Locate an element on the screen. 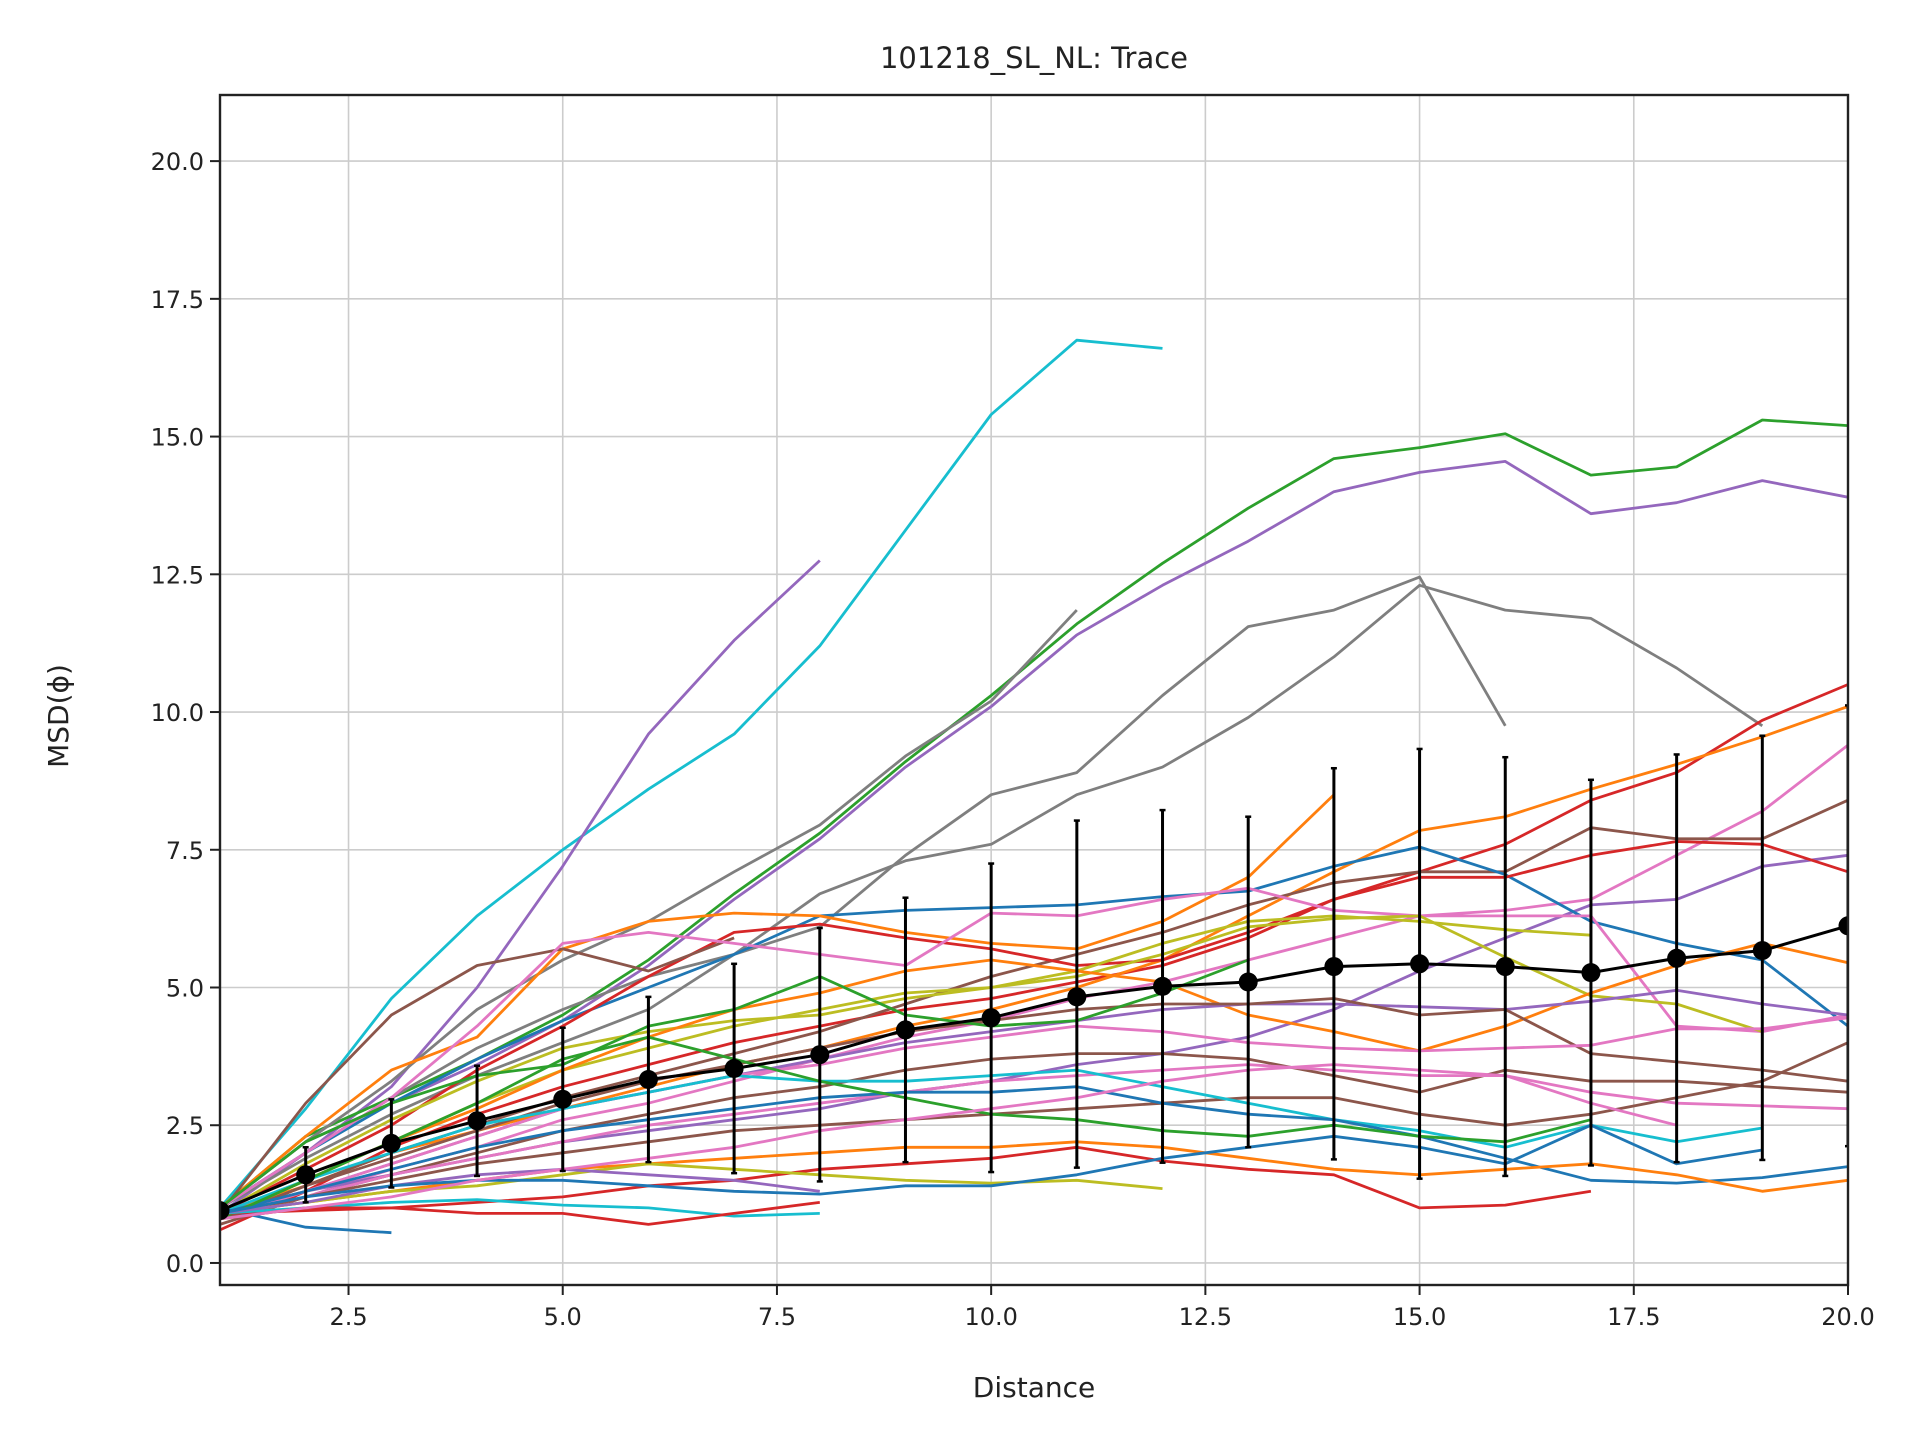  y-tick-label: 5.0 is located at coordinates (185, 989).